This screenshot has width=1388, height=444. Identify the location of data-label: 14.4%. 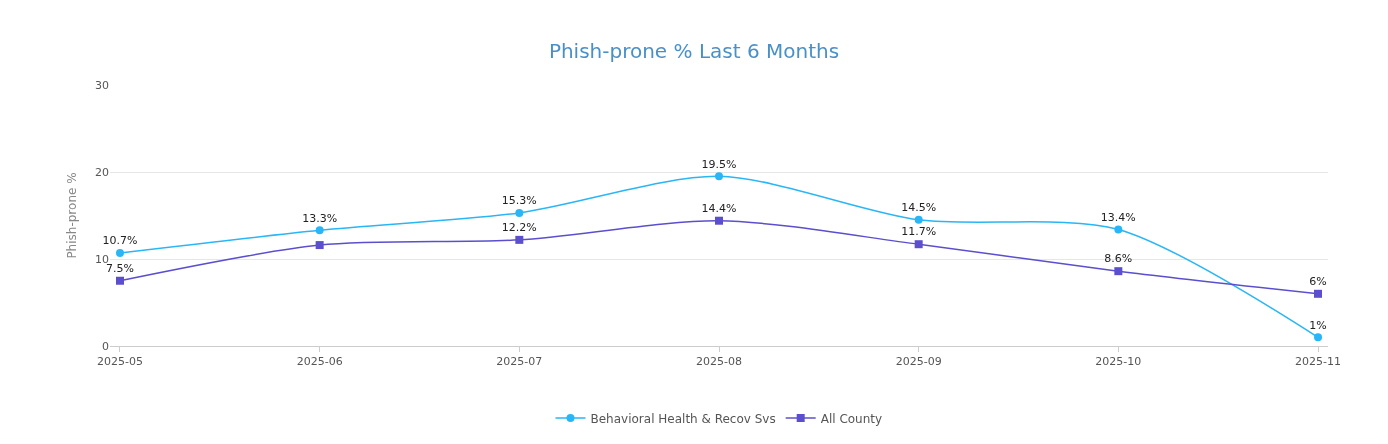
(719, 208).